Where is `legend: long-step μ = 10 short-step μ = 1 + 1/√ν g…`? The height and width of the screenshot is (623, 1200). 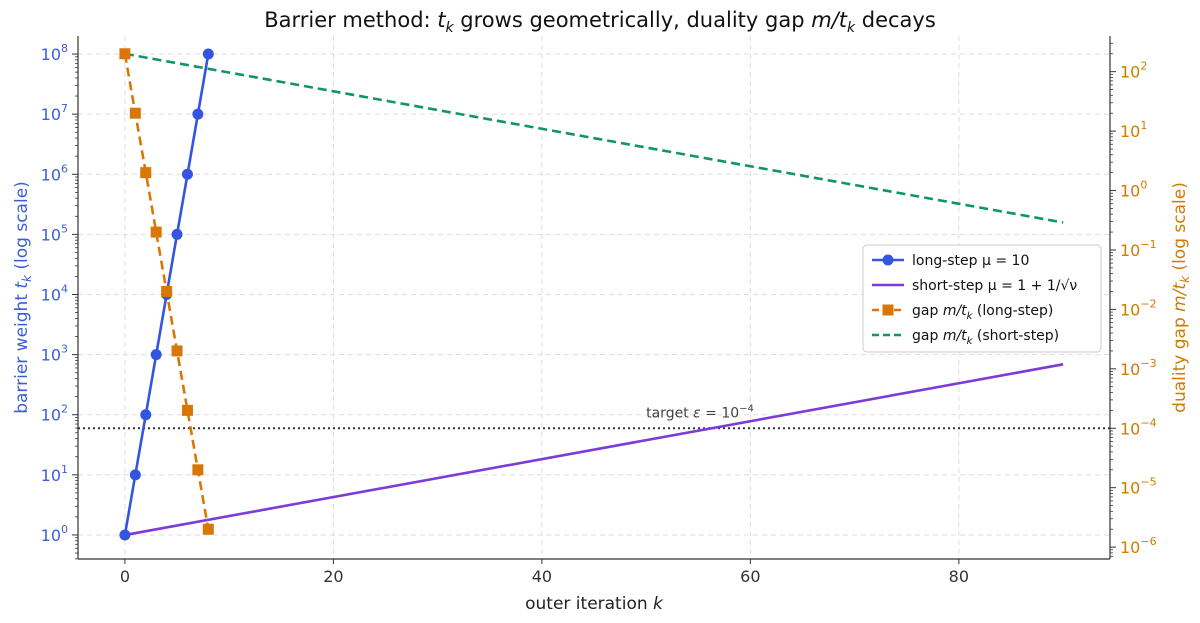
legend: long-step μ = 10 short-step μ = 1 + 1/√ν g… is located at coordinates (982, 298).